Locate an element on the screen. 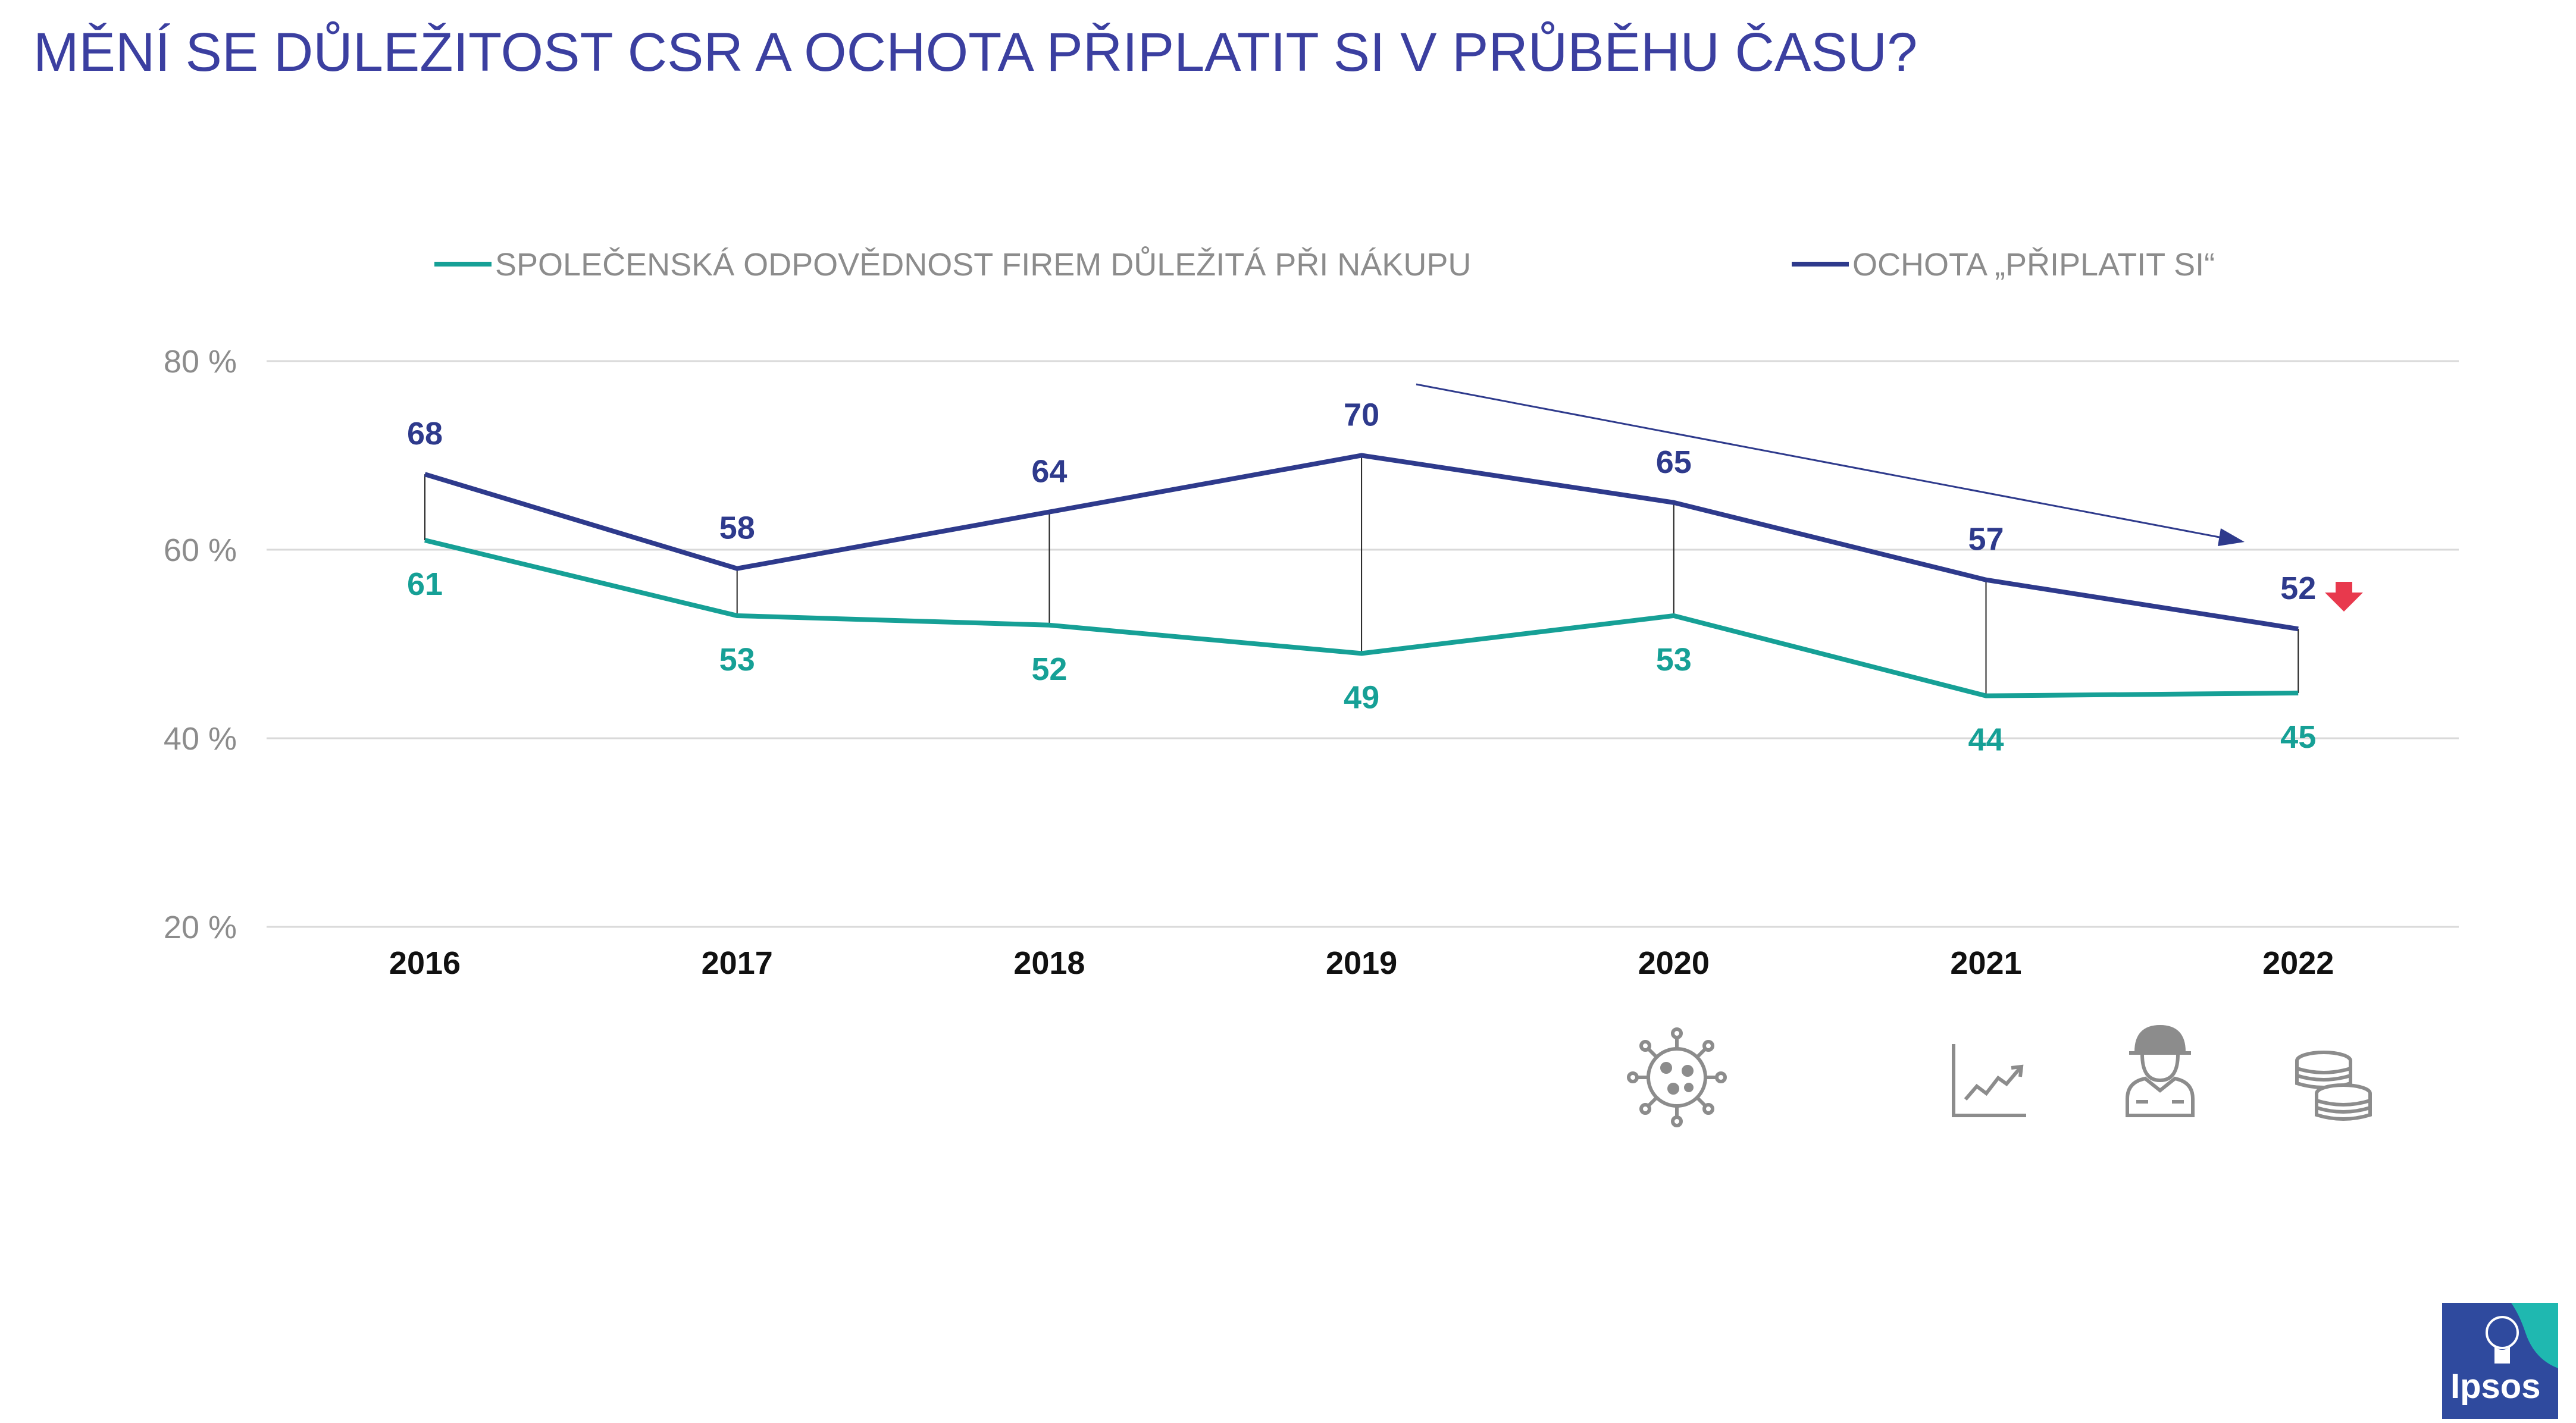  x-tick-label: 2016 is located at coordinates (425, 963).